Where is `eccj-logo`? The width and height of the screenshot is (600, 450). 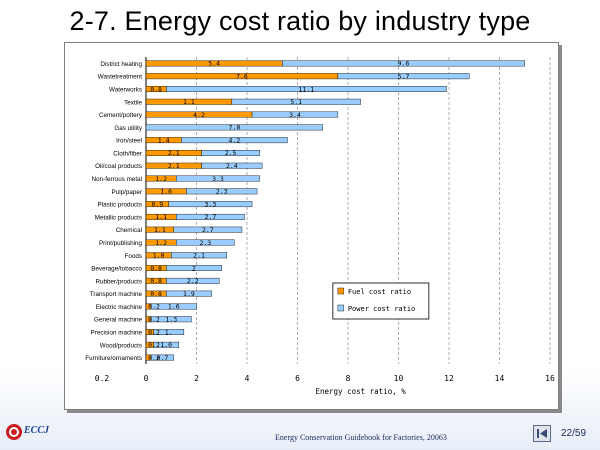 eccj-logo is located at coordinates (14, 432).